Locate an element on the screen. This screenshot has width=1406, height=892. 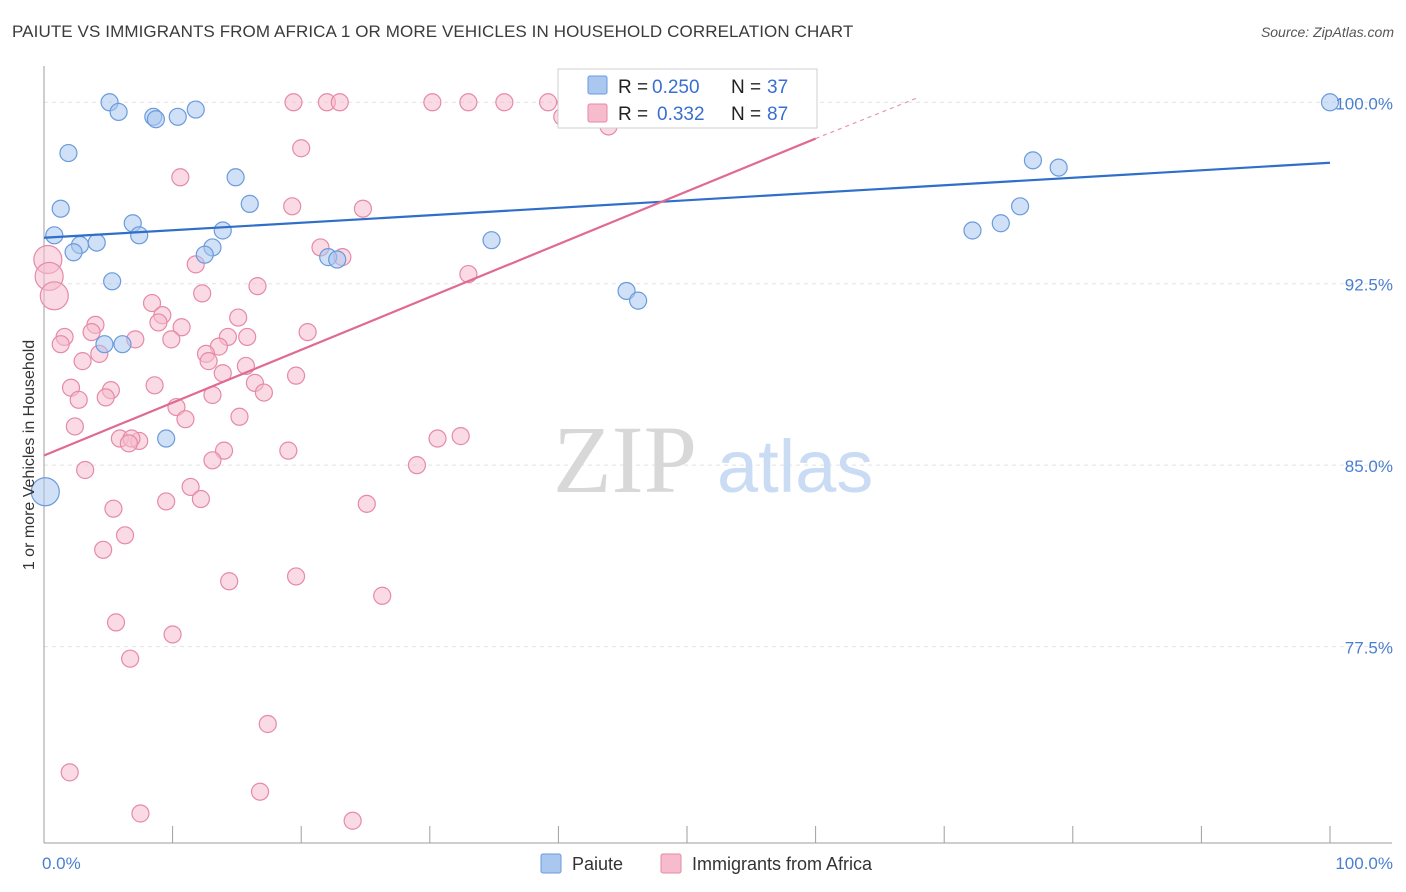
stats-paiute-n-label: N = is located at coordinates (746, 87).